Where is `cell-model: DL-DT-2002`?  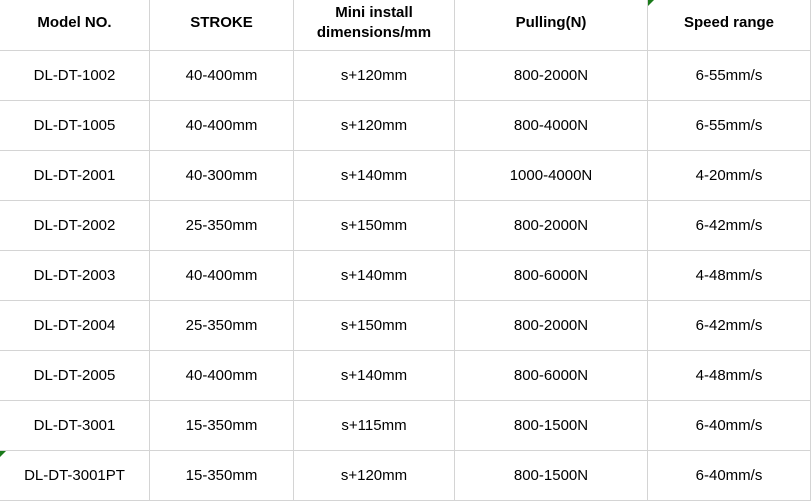 cell-model: DL-DT-2002 is located at coordinates (75, 225).